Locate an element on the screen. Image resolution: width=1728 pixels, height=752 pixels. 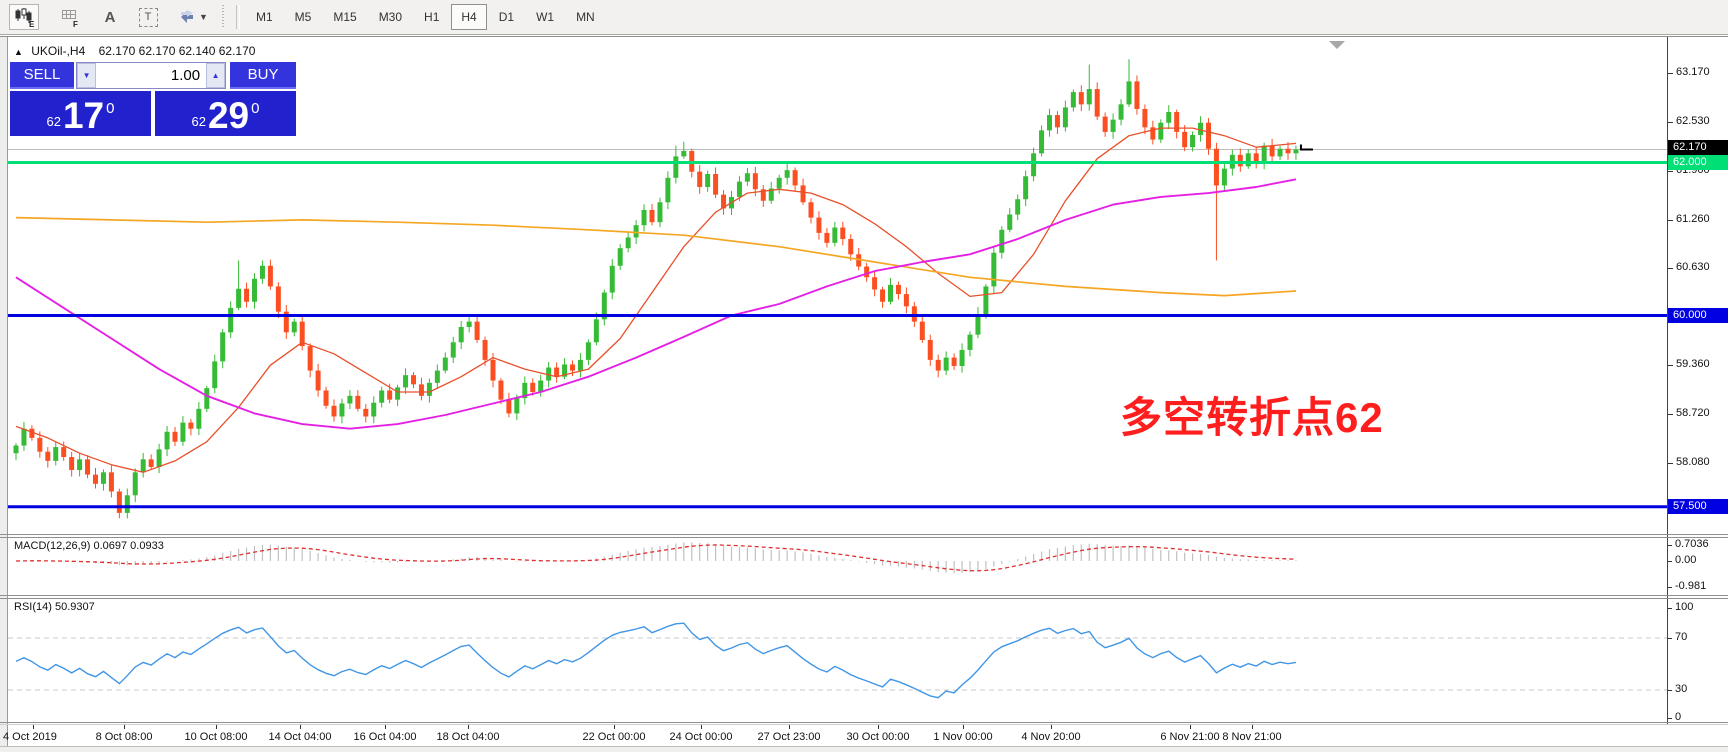
macd-axis-label: 0.00 is located at coordinates (1686, 560).